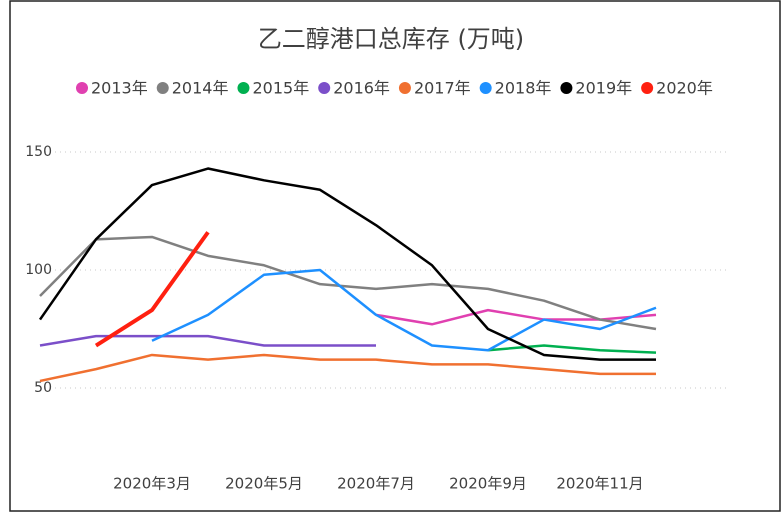 The image size is (782, 518). What do you see at coordinates (523, 88) in the screenshot?
I see `legend-label: 2018年` at bounding box center [523, 88].